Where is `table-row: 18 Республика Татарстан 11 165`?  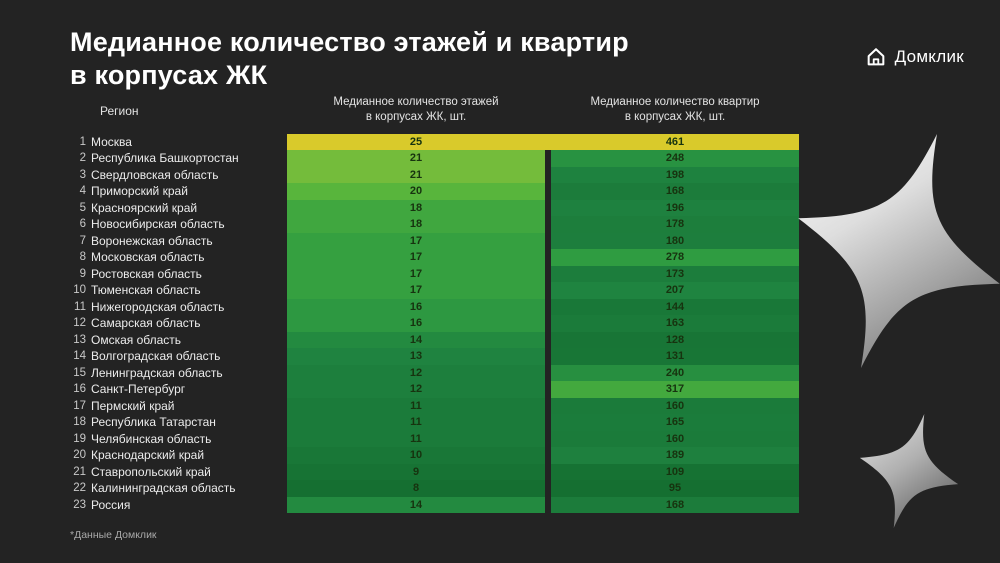
table-row: 18 Республика Татарстан 11 165 is located at coordinates (434, 422).